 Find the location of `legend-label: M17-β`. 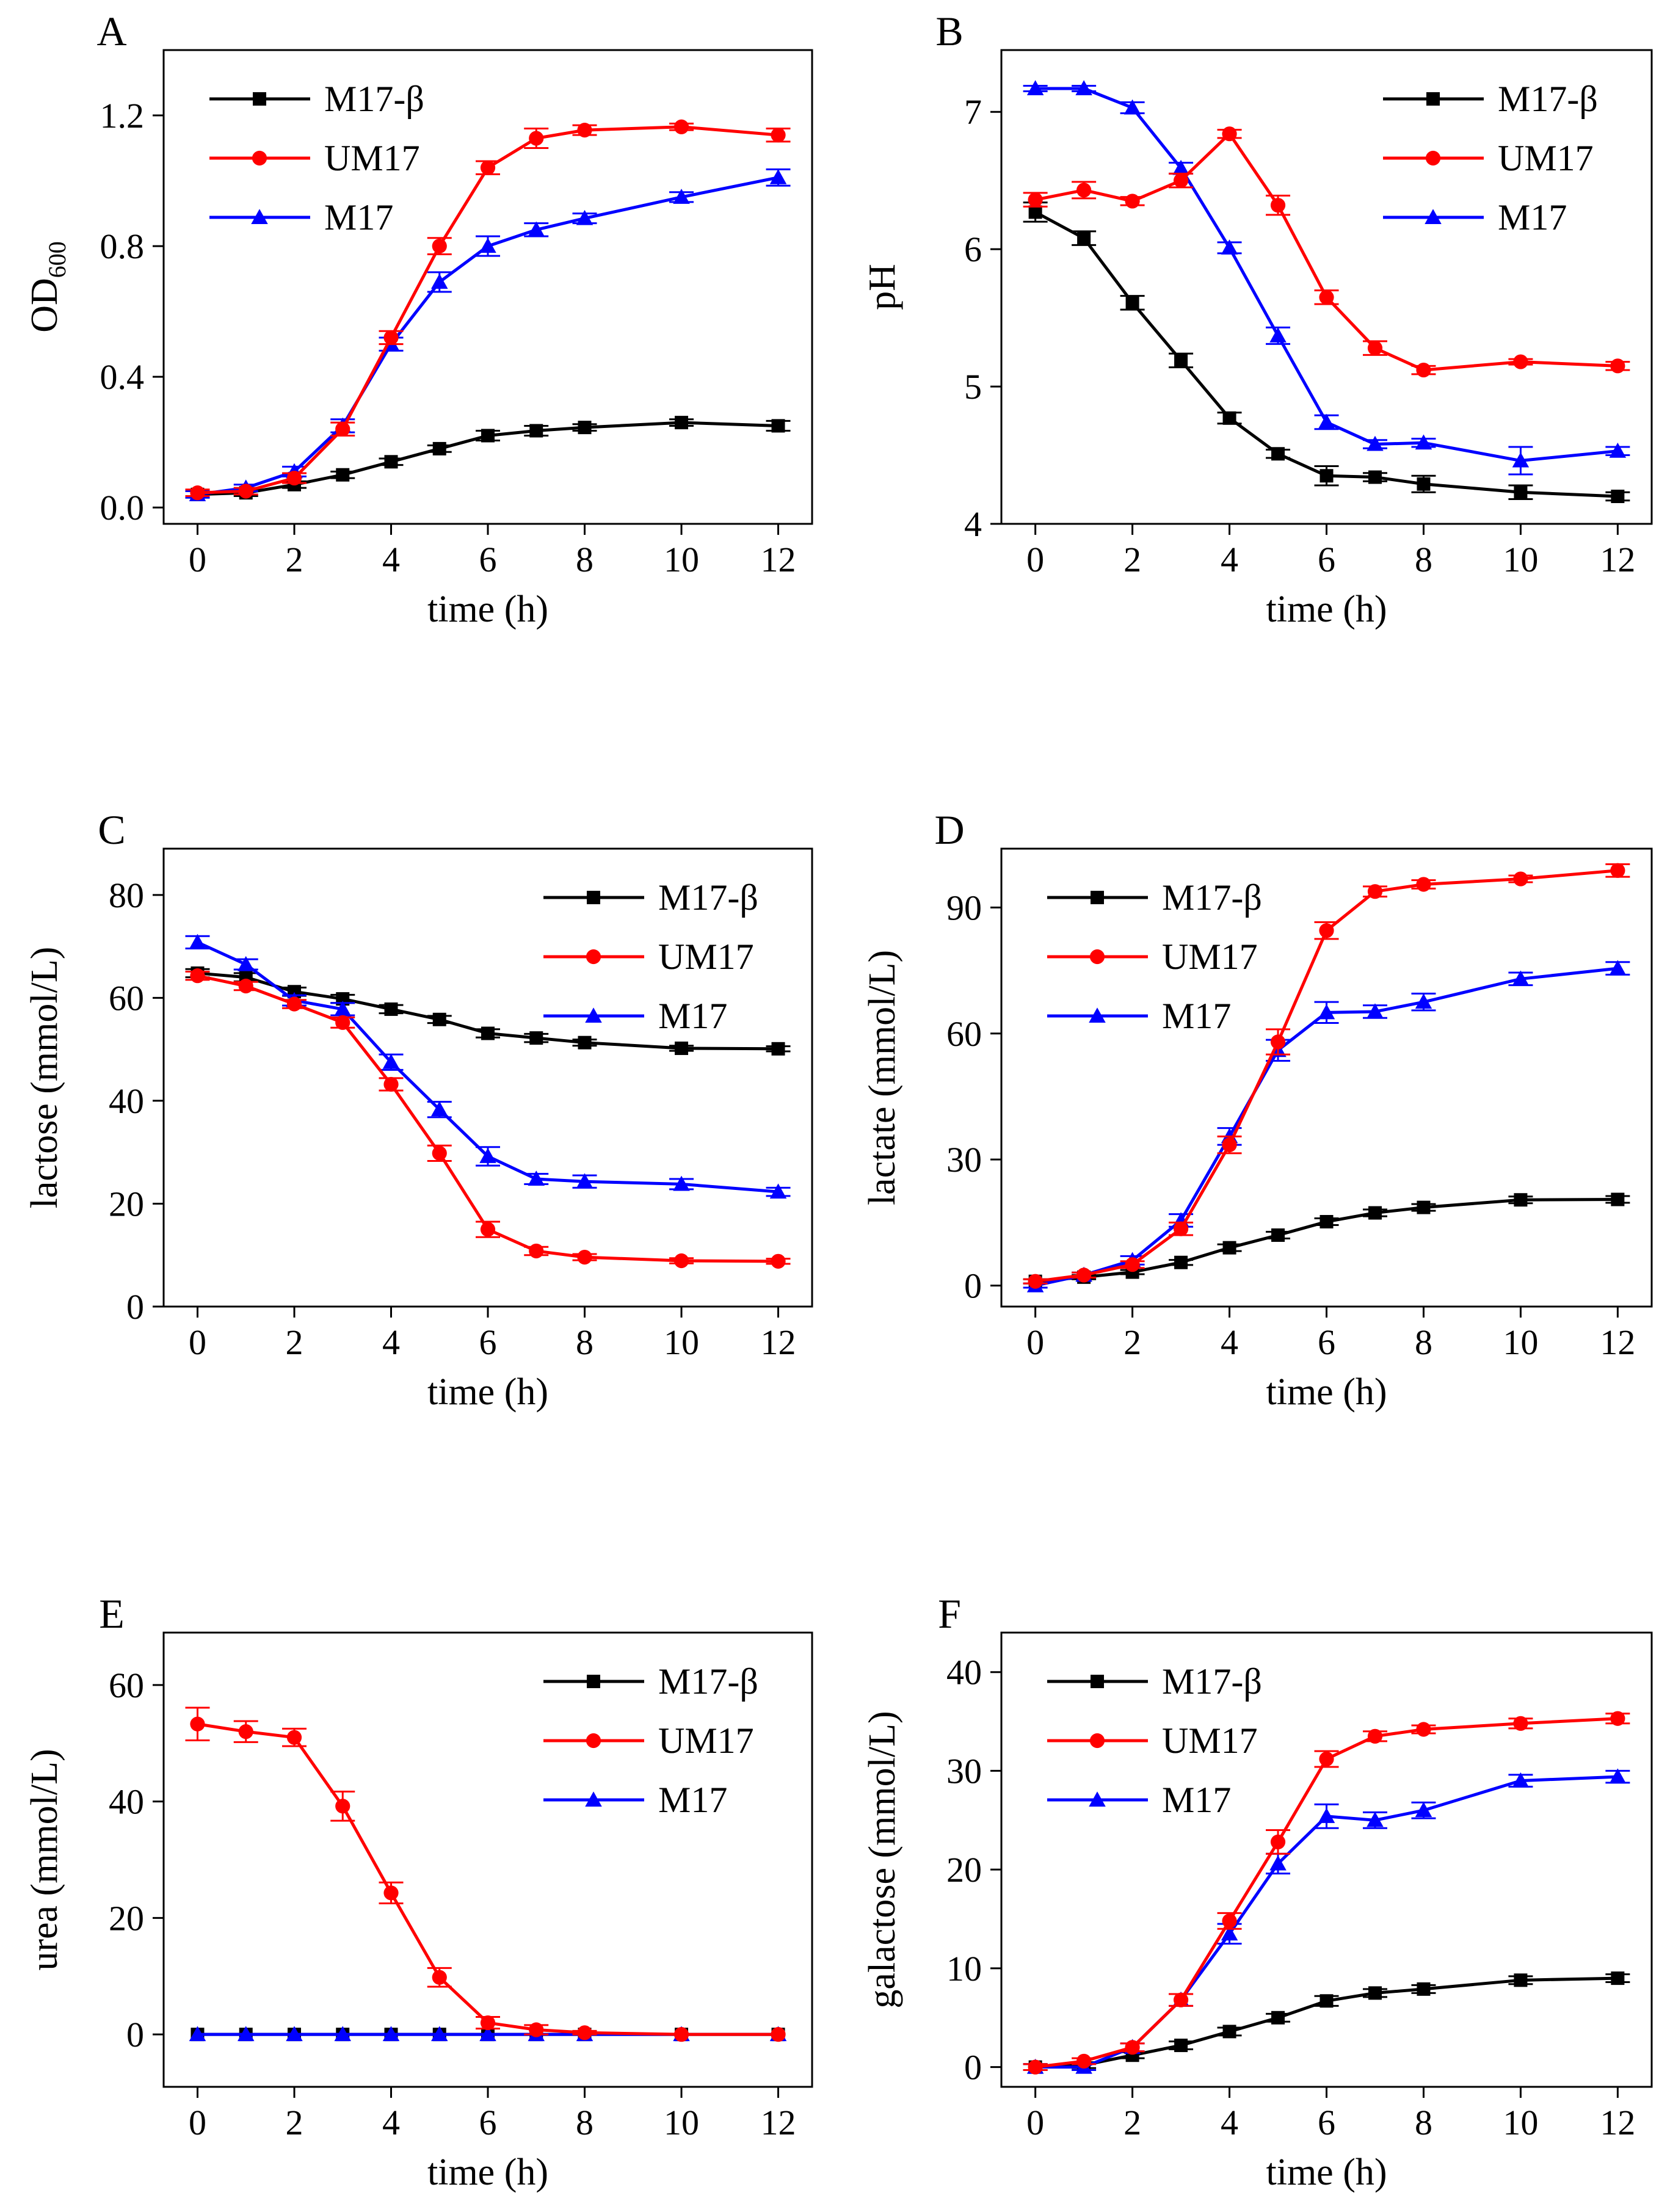

legend-label: M17-β is located at coordinates (374, 99).